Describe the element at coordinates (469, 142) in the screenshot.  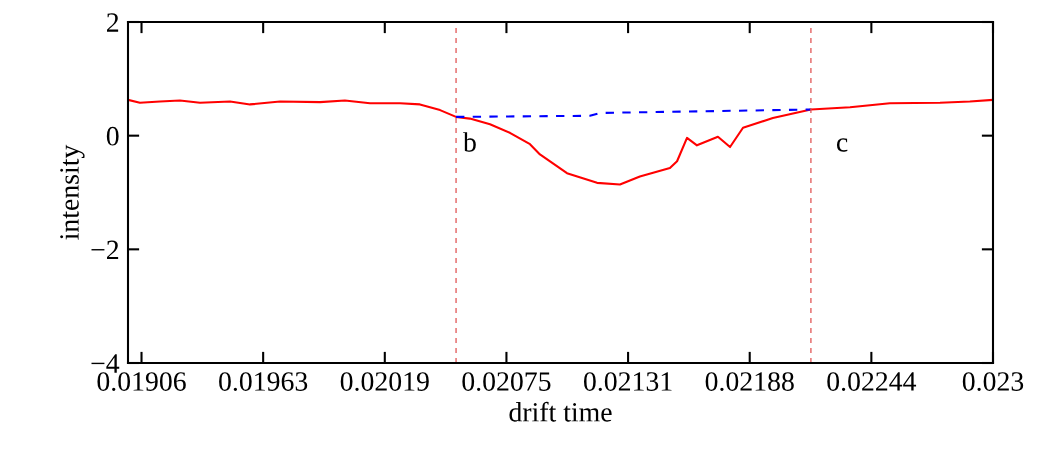
I see `ref-line-label: b` at that location.